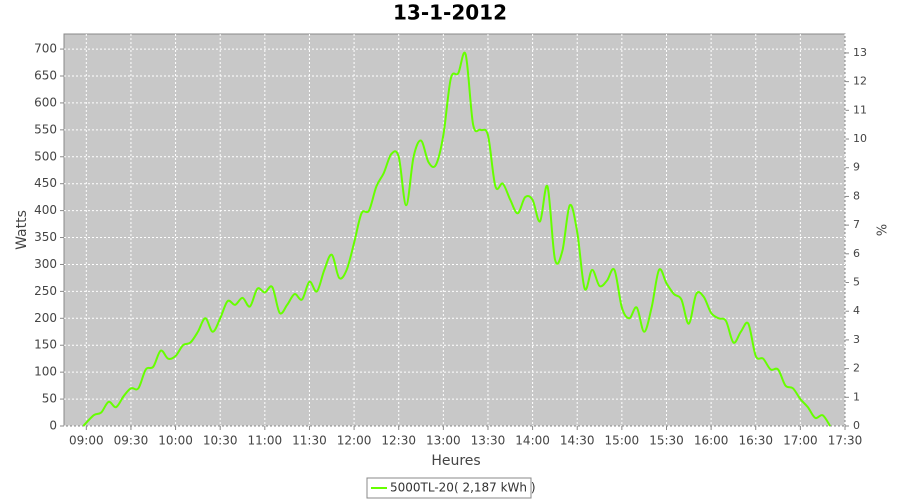  What do you see at coordinates (856, 425) in the screenshot?
I see `y2-tick-label: 0` at bounding box center [856, 425].